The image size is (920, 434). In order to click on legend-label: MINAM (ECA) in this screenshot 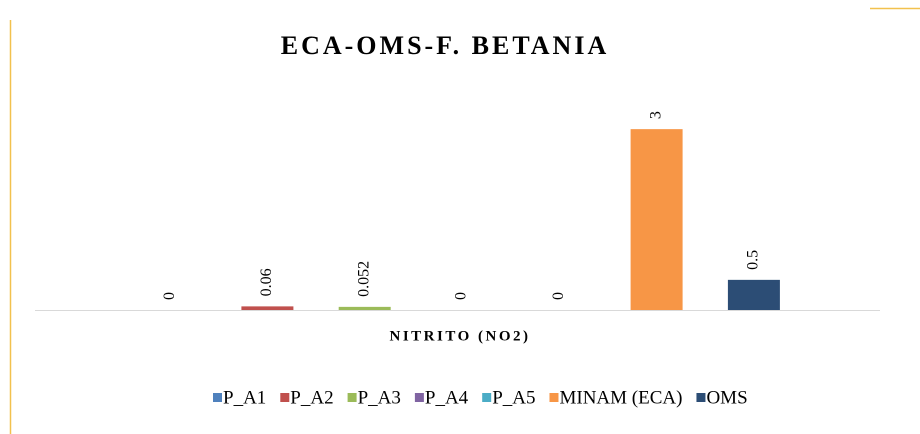, I will do `click(620, 397)`.